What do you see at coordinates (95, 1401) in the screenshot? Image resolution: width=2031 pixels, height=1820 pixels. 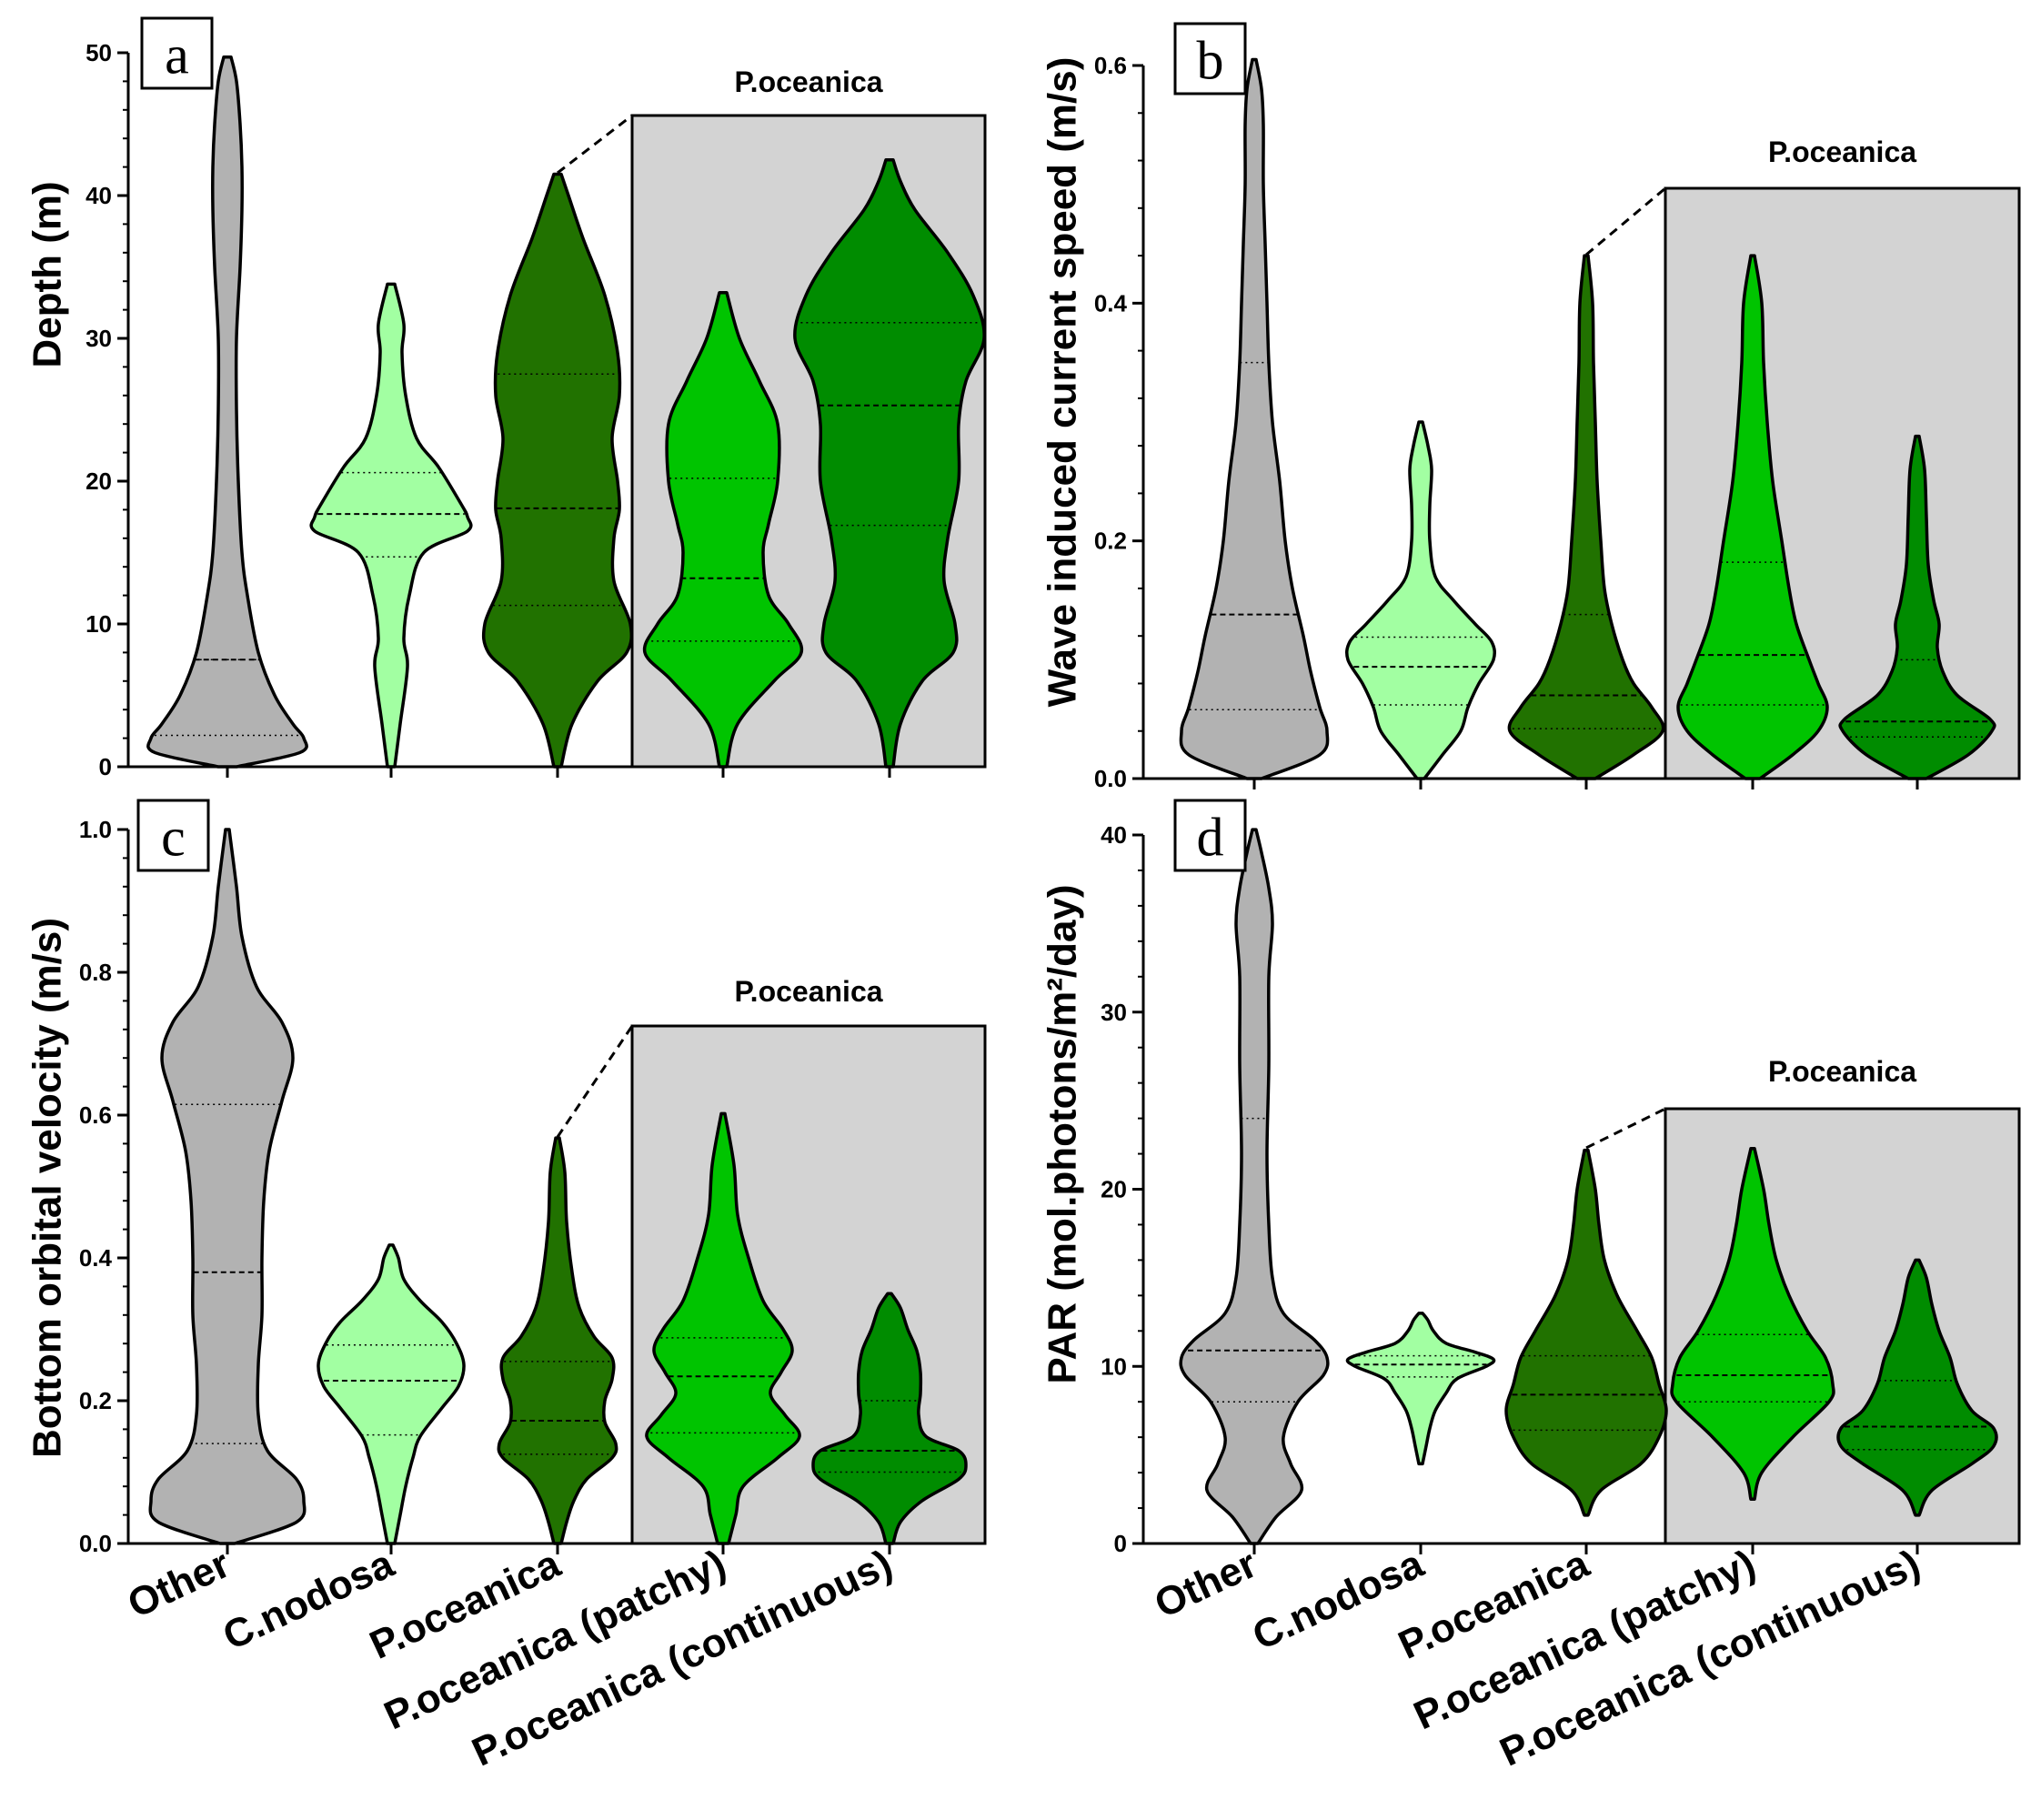 I see `ytick-label-c-1: 0.2` at bounding box center [95, 1401].